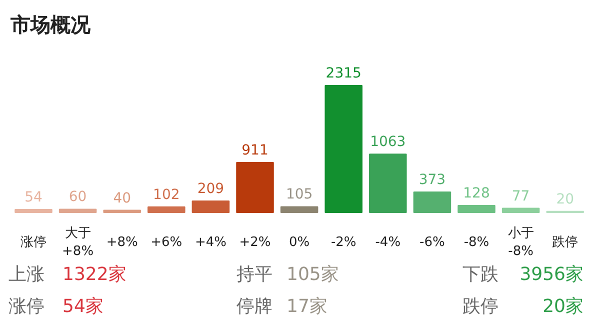 The image size is (597, 335). What do you see at coordinates (254, 274) in the screenshot?
I see `text: 持平` at bounding box center [254, 274].